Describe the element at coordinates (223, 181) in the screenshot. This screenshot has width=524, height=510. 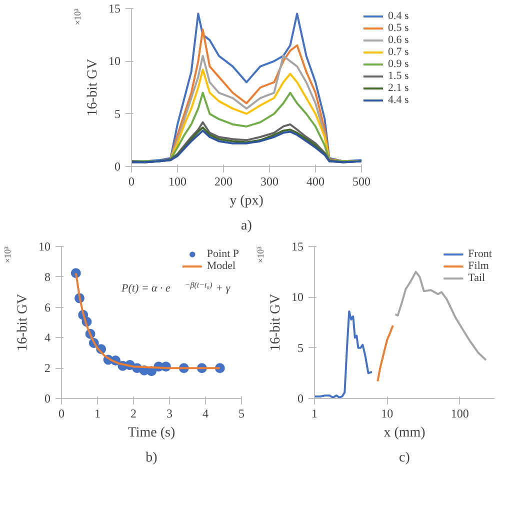
I see `x-tick-label: 200` at that location.